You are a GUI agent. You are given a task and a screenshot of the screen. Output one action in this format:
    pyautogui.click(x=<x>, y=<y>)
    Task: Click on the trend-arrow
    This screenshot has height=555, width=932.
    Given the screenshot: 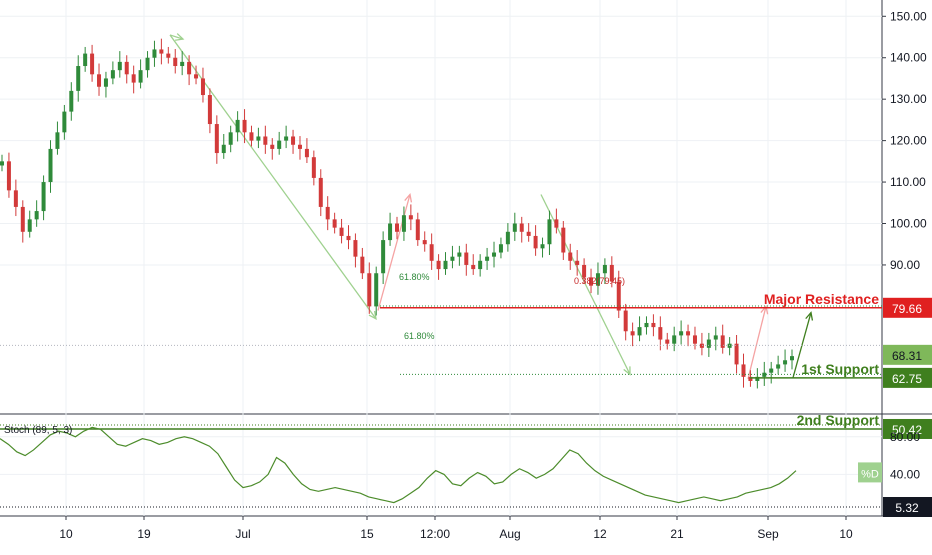 What is the action you would take?
    pyautogui.click(x=757, y=343)
    